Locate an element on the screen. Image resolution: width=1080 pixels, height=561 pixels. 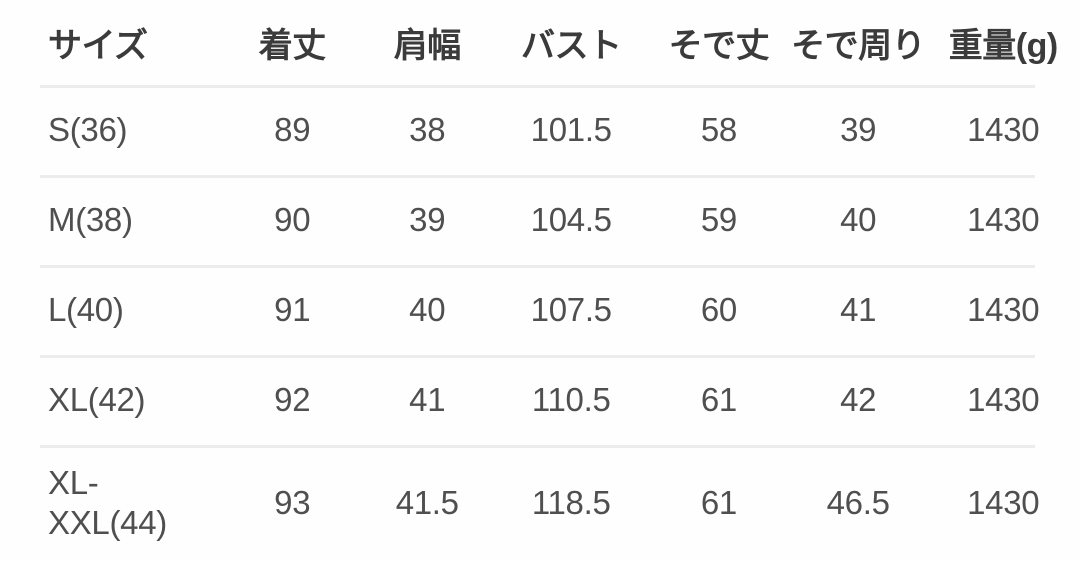
column-header-length: 着丈 is located at coordinates (292, 46).